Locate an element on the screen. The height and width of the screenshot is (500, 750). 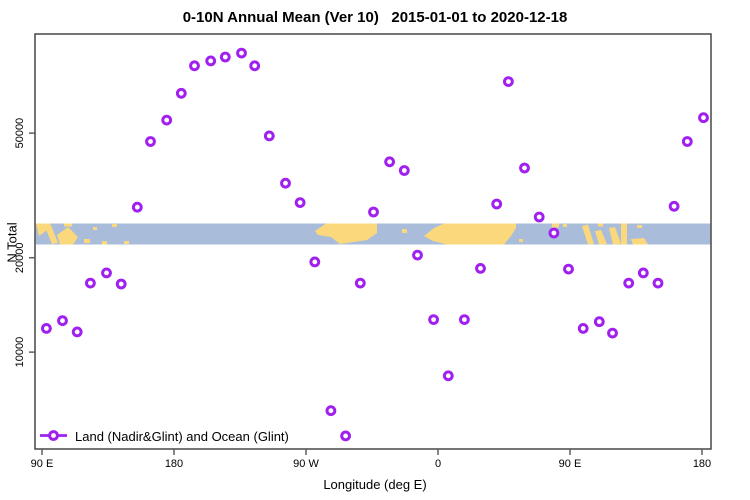
x-tick-label: 90 W is located at coordinates (306, 464).